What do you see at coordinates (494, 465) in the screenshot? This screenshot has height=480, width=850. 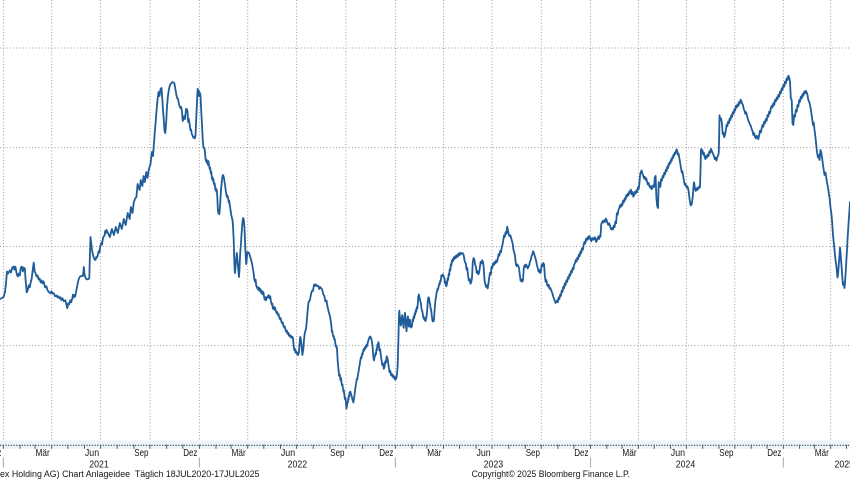 I see `svg-text: 2023` at bounding box center [494, 465].